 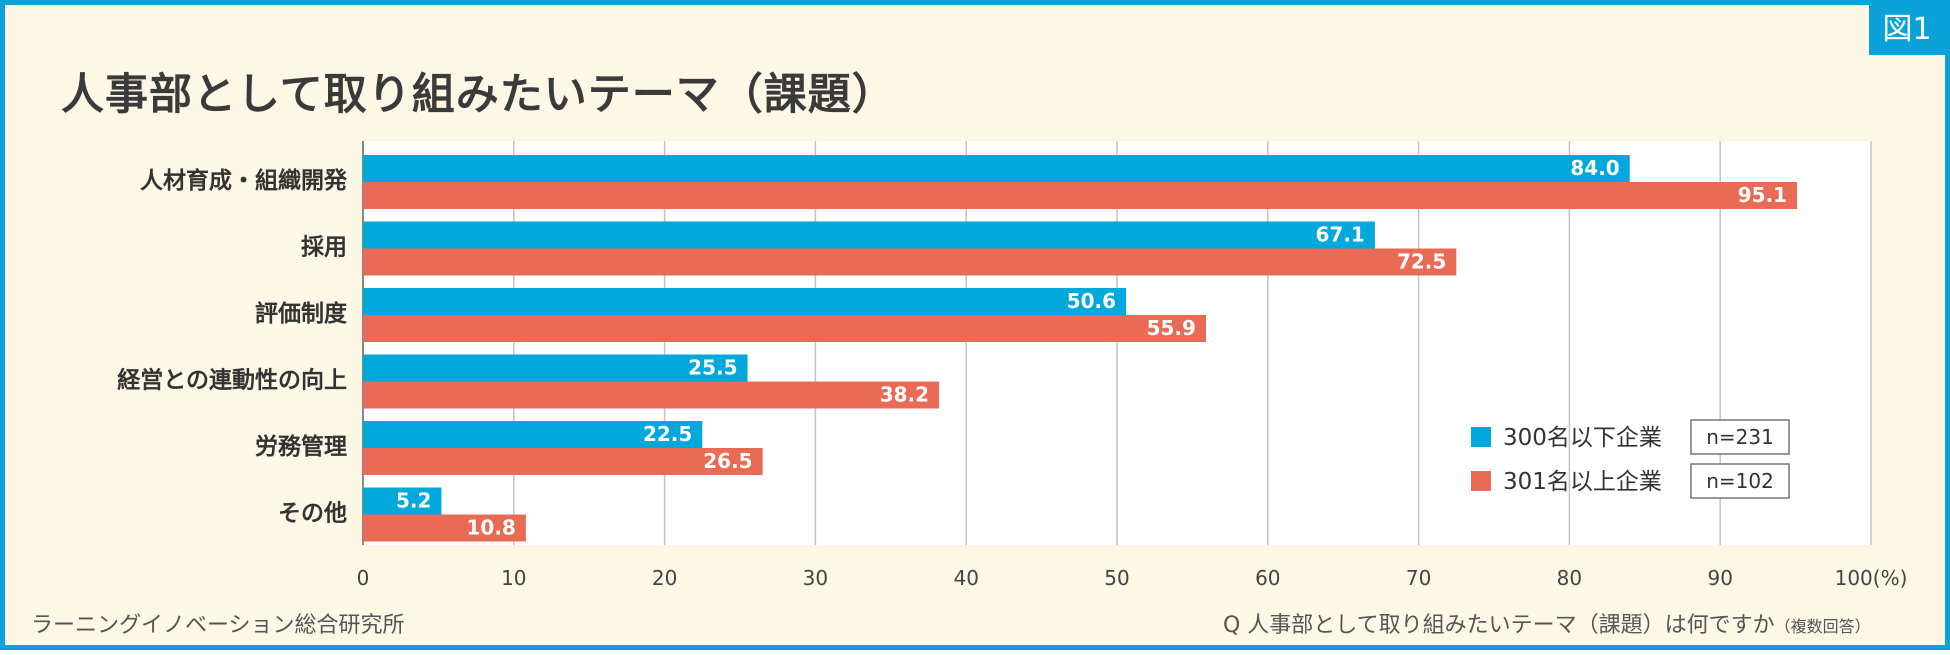 I want to click on survey-question-note: （複数回答）, so click(x=1822, y=626).